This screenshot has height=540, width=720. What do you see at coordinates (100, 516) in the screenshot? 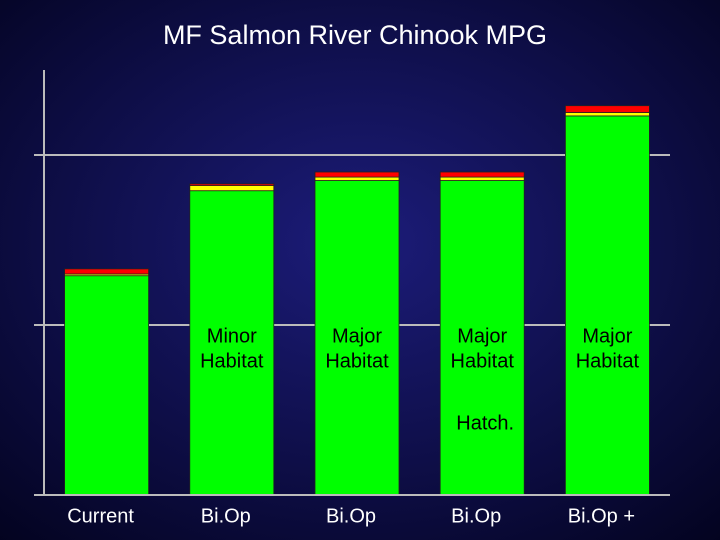
I see `x-tick-label: Current` at bounding box center [100, 516].